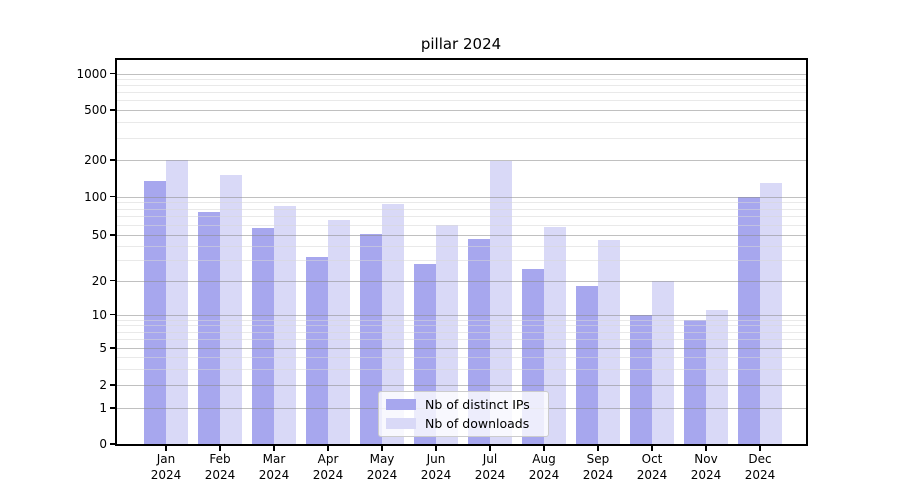 The image size is (900, 500). I want to click on chart-title: pillar 2024, so click(461, 44).